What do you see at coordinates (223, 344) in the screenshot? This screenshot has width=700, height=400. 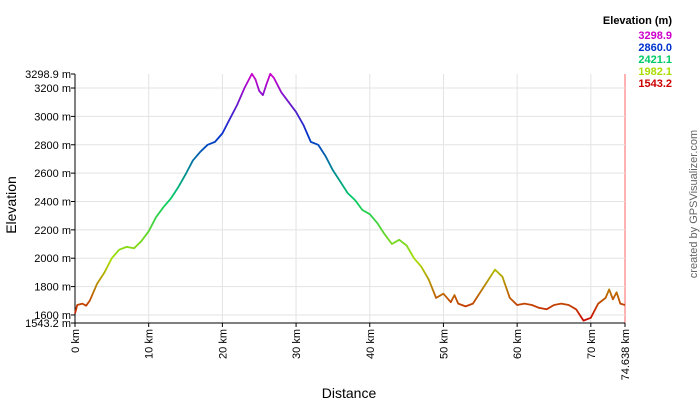 I see `x-tick-label: 20 km` at bounding box center [223, 344].